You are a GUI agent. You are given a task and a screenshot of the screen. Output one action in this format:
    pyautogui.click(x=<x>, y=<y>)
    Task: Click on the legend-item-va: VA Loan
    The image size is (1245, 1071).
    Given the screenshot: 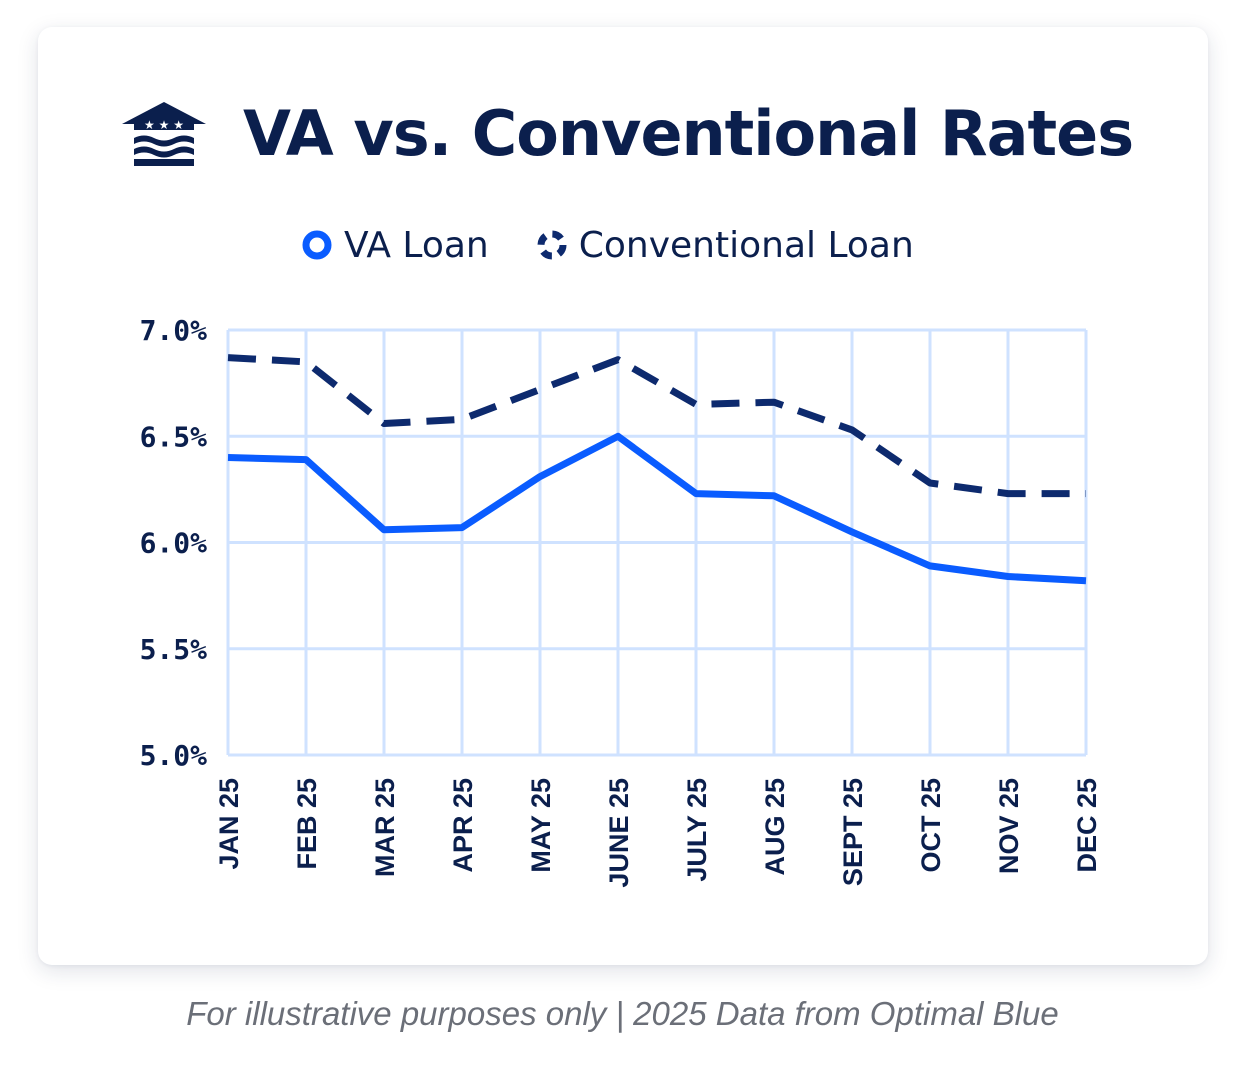 What is the action you would take?
    pyautogui.click(x=394, y=245)
    